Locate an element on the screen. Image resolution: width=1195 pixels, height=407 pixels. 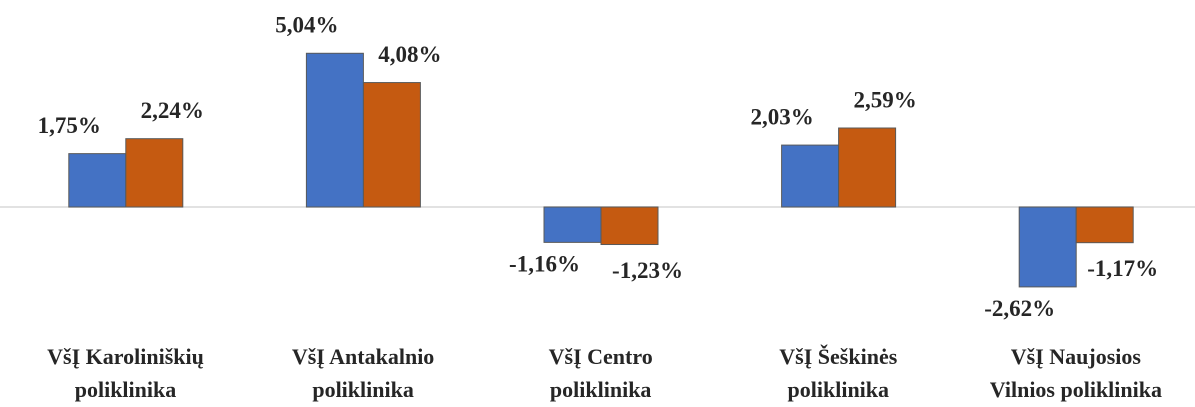
data-label: -1,23% is located at coordinates (647, 270).